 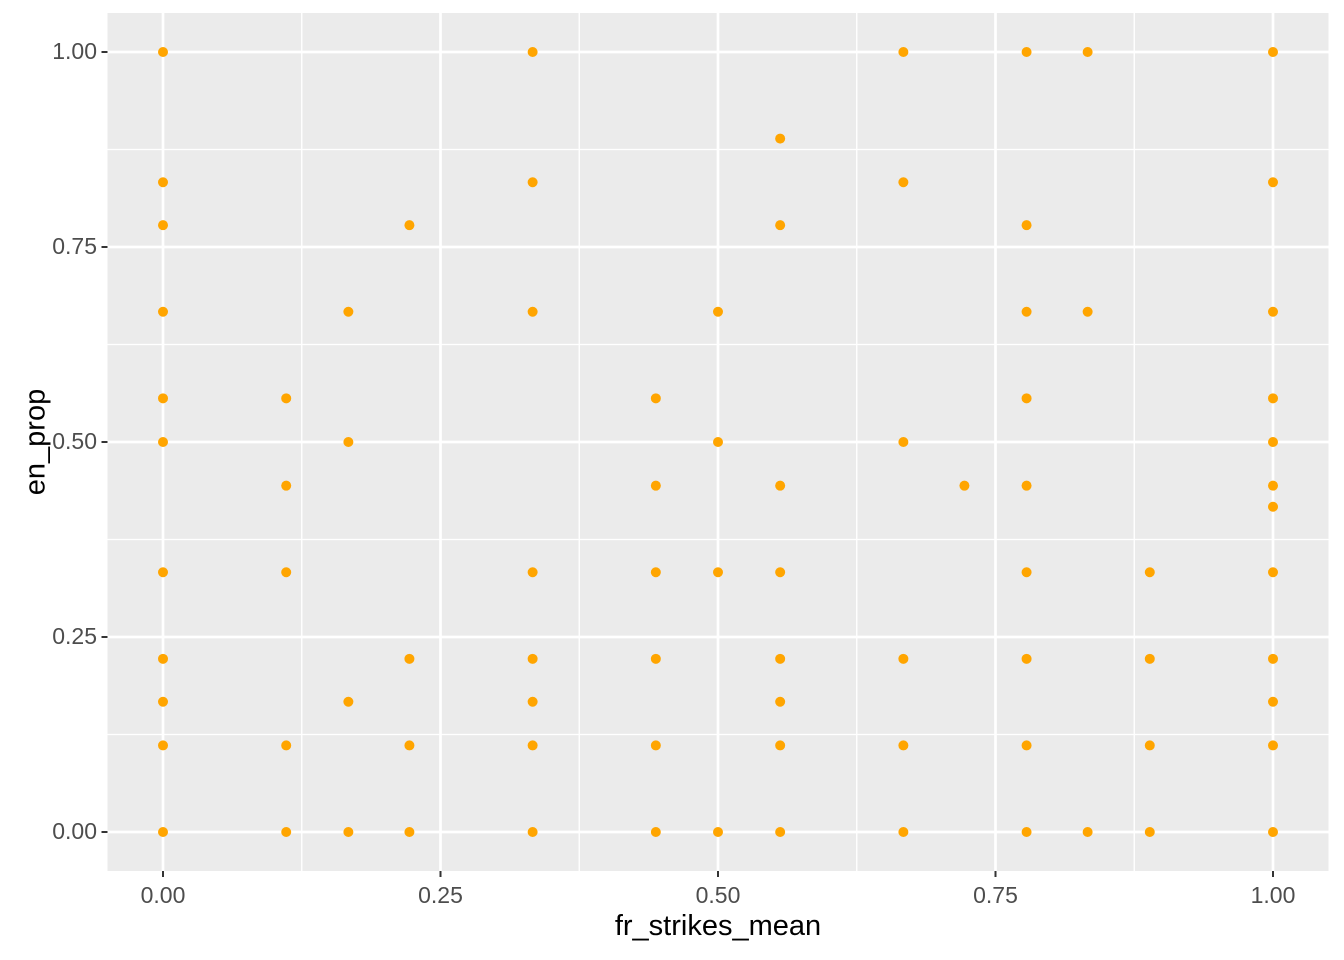 What do you see at coordinates (163, 895) in the screenshot?
I see `x-tick-label: 0.00` at bounding box center [163, 895].